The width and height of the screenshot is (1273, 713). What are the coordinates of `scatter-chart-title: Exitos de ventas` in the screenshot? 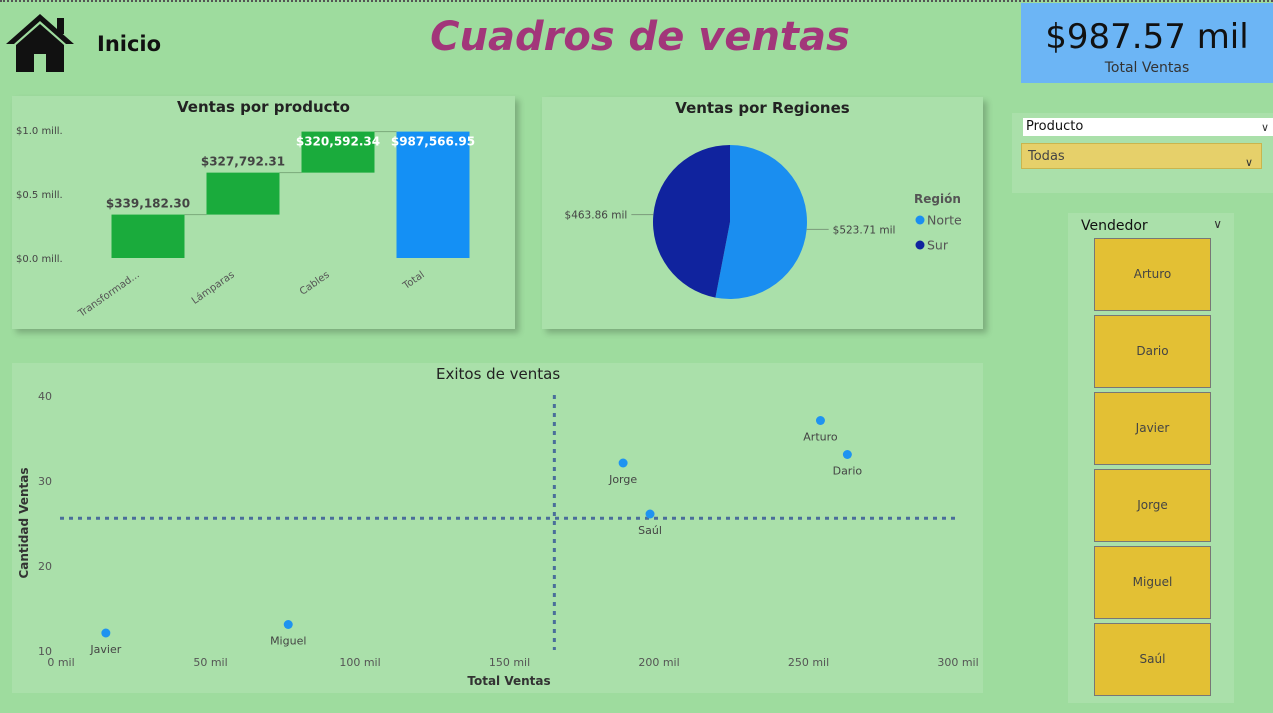 It's located at (498, 374).